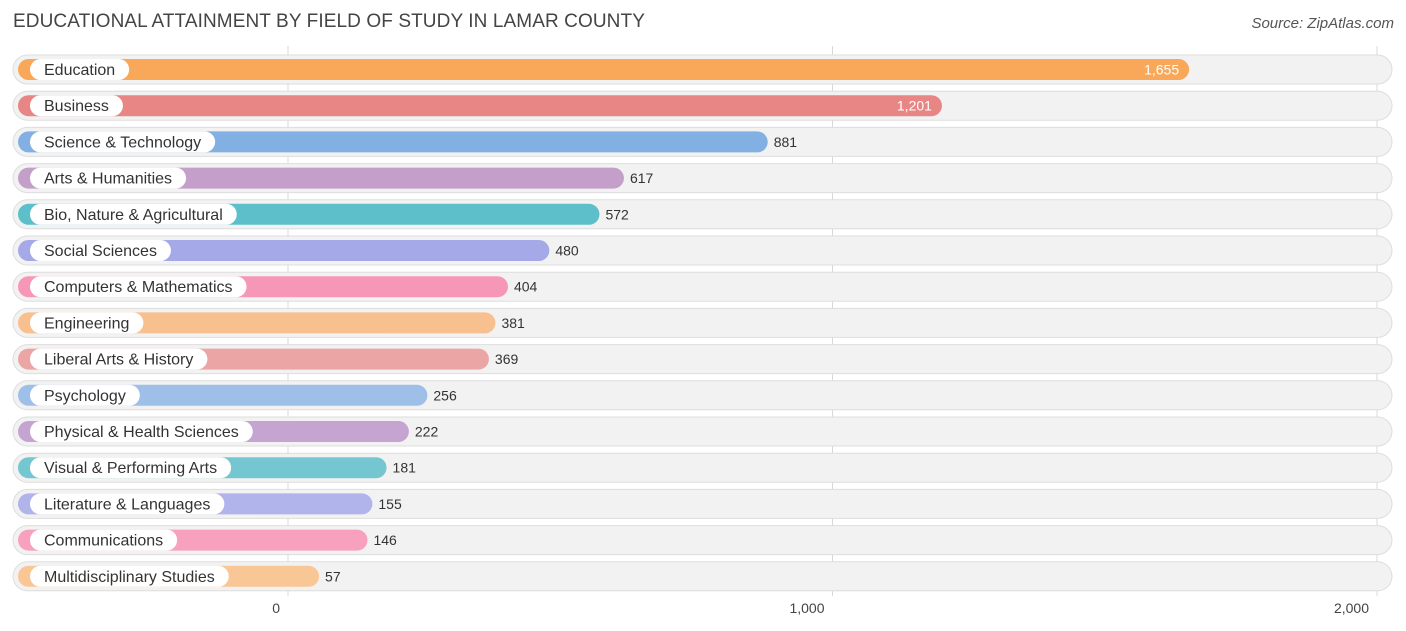 The height and width of the screenshot is (631, 1406). I want to click on bar-row: Literature & Languages, so click(702, 503).